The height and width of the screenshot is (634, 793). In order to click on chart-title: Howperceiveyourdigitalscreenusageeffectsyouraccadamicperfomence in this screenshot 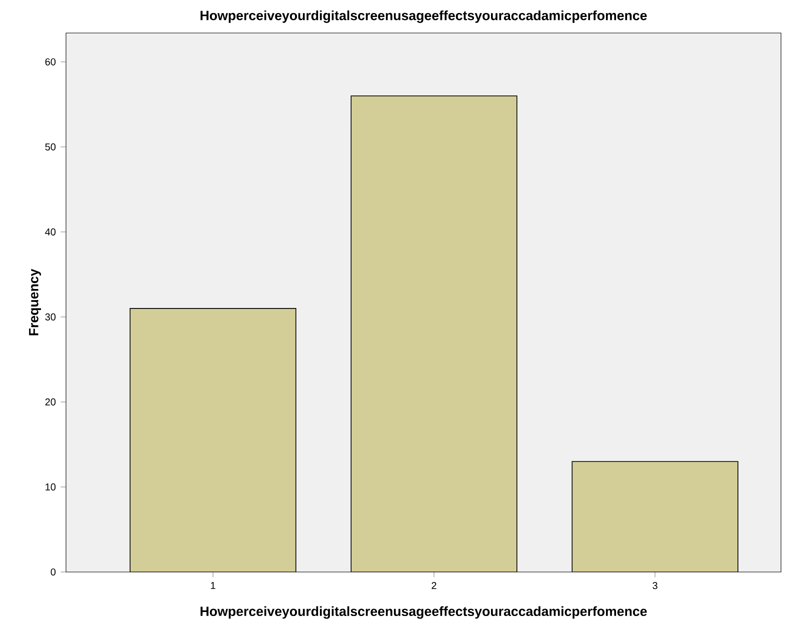, I will do `click(423, 16)`.